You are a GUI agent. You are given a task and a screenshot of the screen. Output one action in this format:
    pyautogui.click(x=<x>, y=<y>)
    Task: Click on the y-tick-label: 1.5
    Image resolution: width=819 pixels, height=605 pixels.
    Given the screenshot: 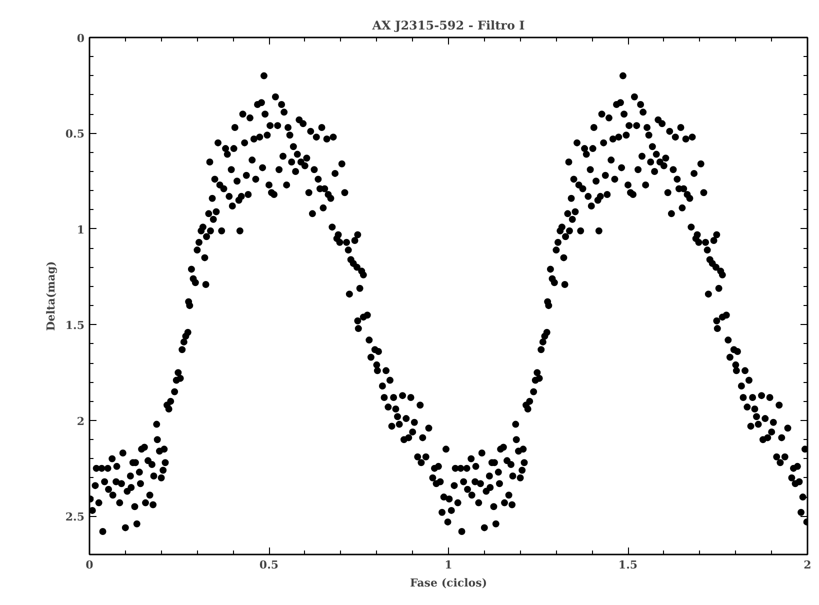 What is the action you would take?
    pyautogui.click(x=75, y=325)
    